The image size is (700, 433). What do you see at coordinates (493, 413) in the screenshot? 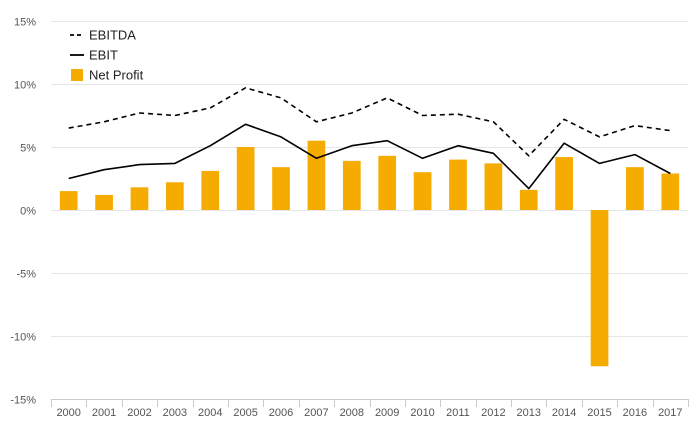
I see `x-tick-label: 2012` at bounding box center [493, 413].